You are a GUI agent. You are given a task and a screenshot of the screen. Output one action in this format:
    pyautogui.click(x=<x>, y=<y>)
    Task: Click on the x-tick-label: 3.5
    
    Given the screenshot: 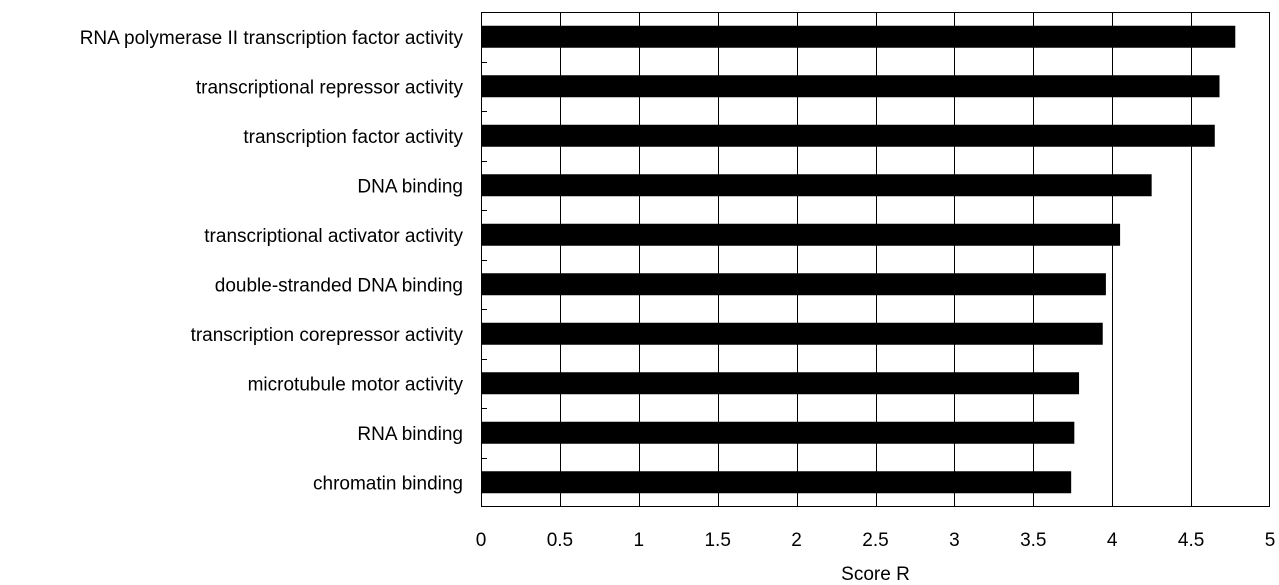 What is the action you would take?
    pyautogui.click(x=1033, y=540)
    